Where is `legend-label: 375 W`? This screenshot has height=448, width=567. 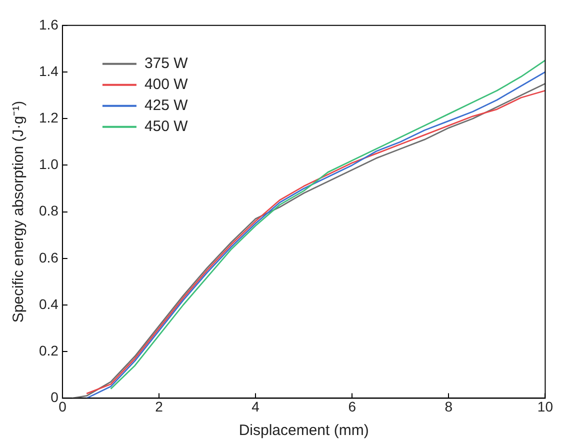 legend-label: 375 W is located at coordinates (166, 63).